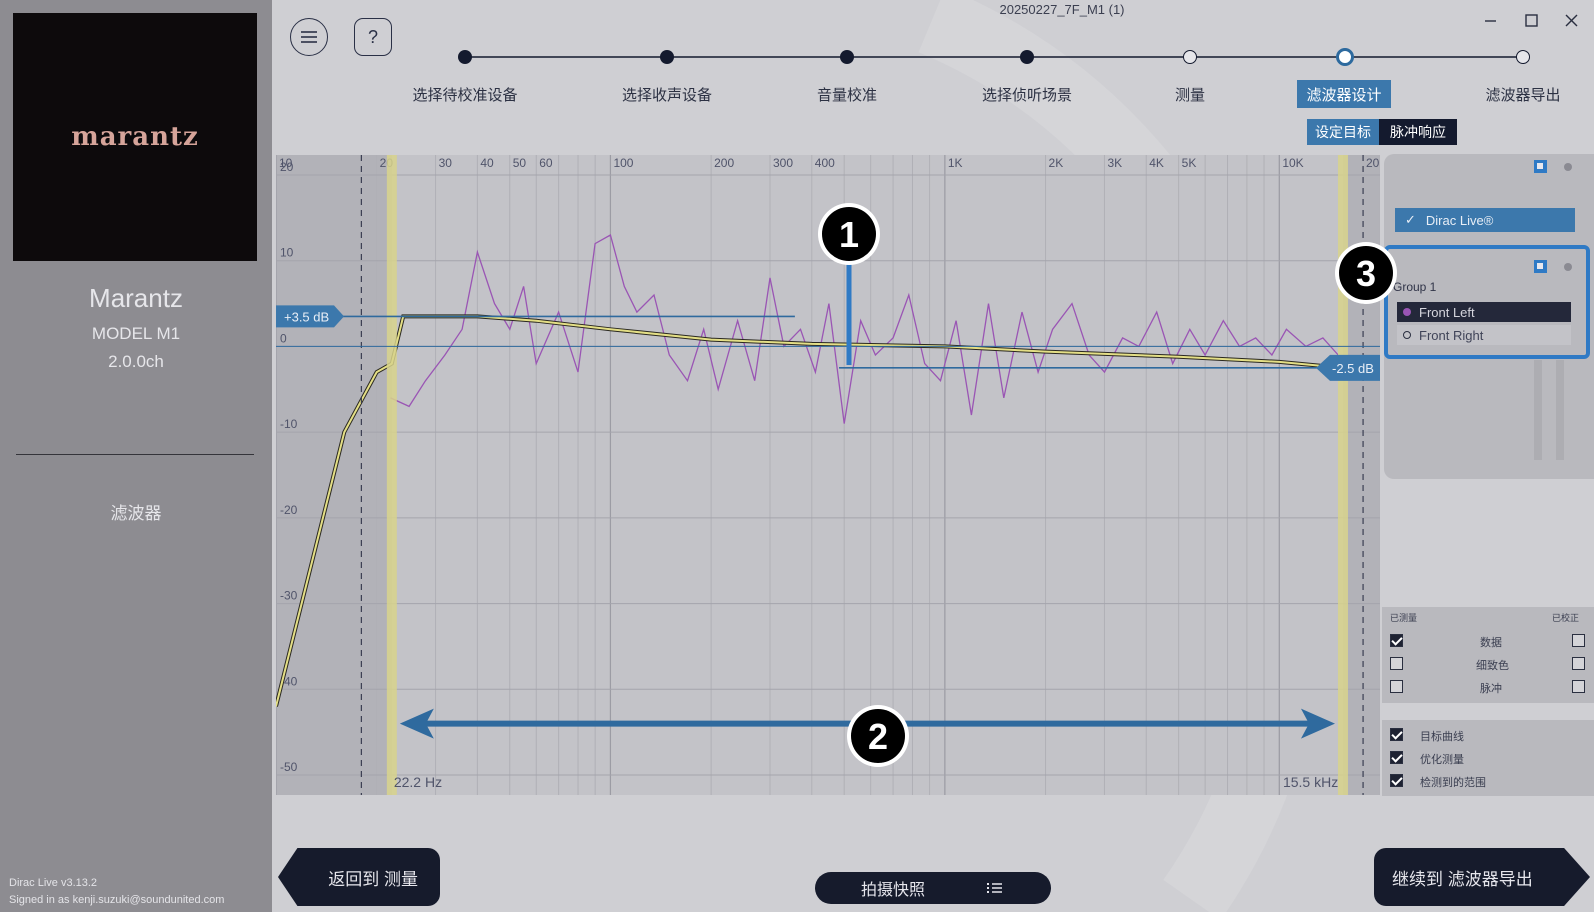 The image size is (1594, 912). I want to click on continue-to-export-button: 继续到 滤波器导出, so click(1482, 877).